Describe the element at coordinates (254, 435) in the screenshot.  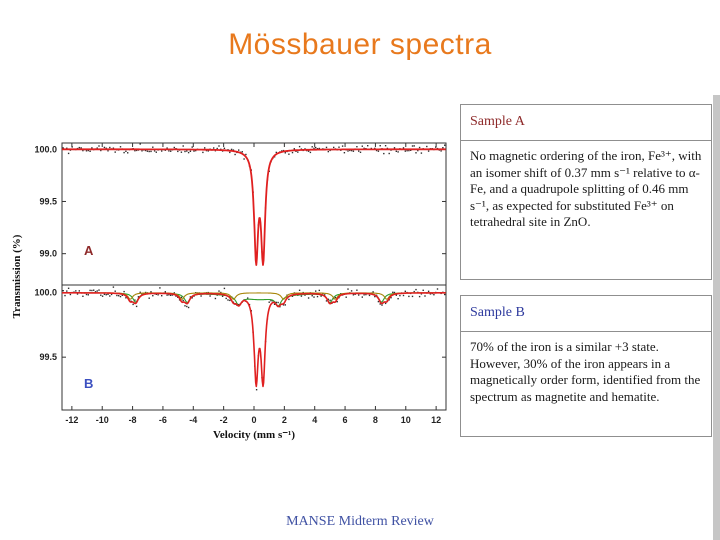
I see `x-axis-label: Velocity (mm s⁻¹)` at that location.